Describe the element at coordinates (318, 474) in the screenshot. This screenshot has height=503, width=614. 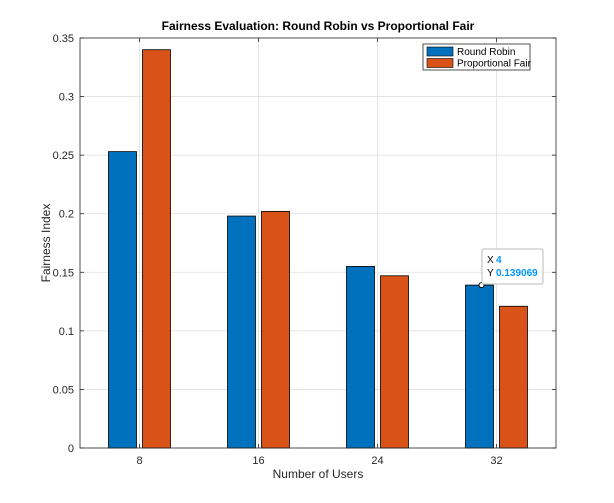
I see `x-axis-title: Number of Users` at that location.